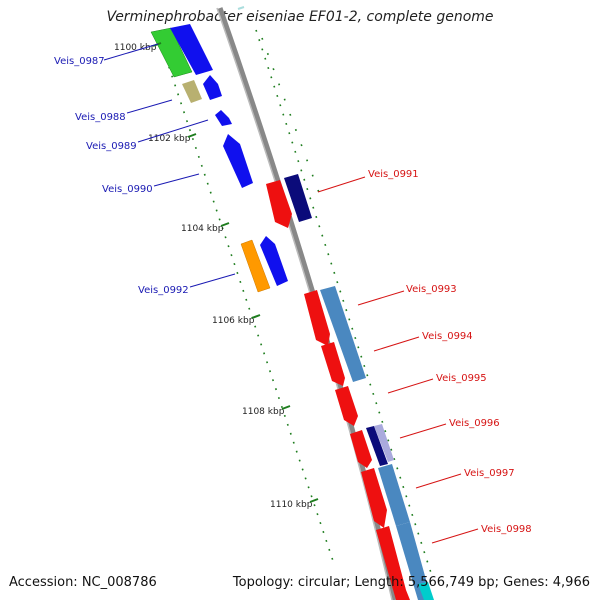  I want to click on gene-label-veis-0987: Veis_0987, so click(79, 61).